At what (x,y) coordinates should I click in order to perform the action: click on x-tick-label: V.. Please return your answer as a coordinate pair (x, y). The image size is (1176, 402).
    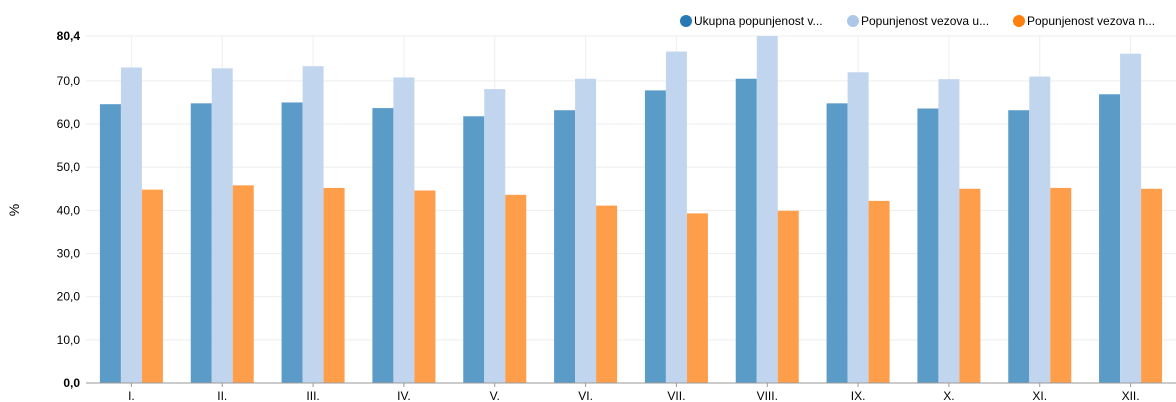
    Looking at the image, I should click on (495, 395).